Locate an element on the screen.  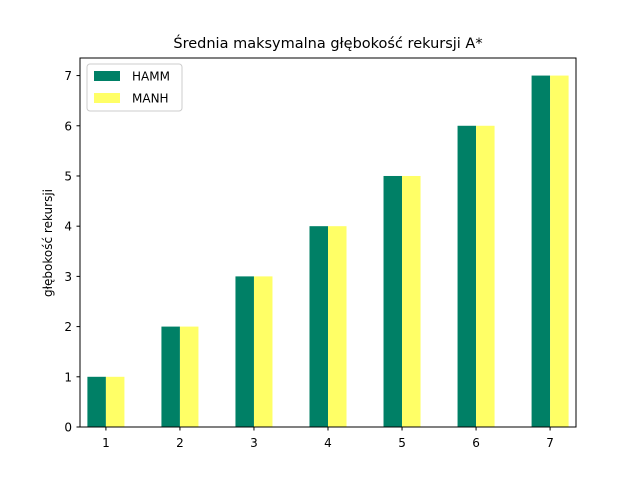
y-tick-label: 2 is located at coordinates (68, 327).